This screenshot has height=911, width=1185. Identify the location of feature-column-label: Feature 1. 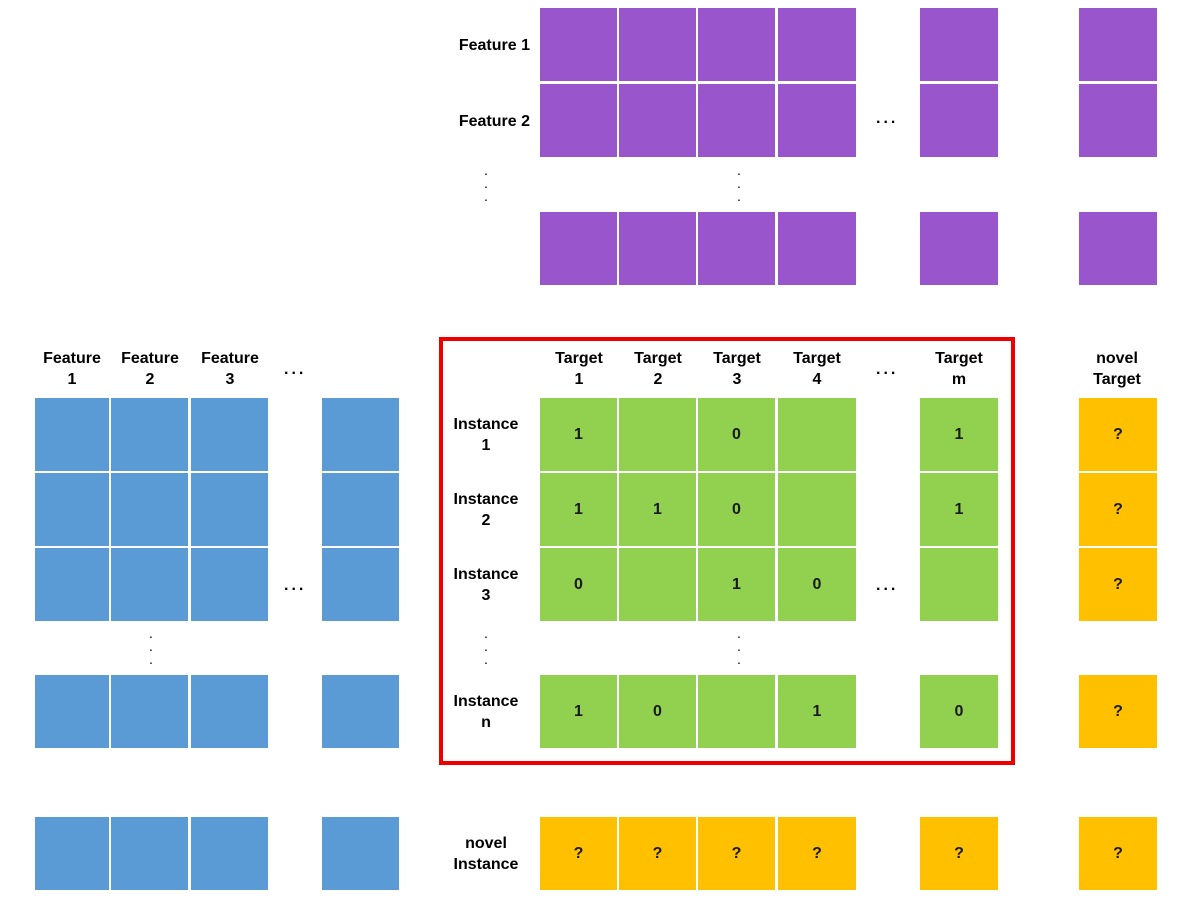
(72, 369).